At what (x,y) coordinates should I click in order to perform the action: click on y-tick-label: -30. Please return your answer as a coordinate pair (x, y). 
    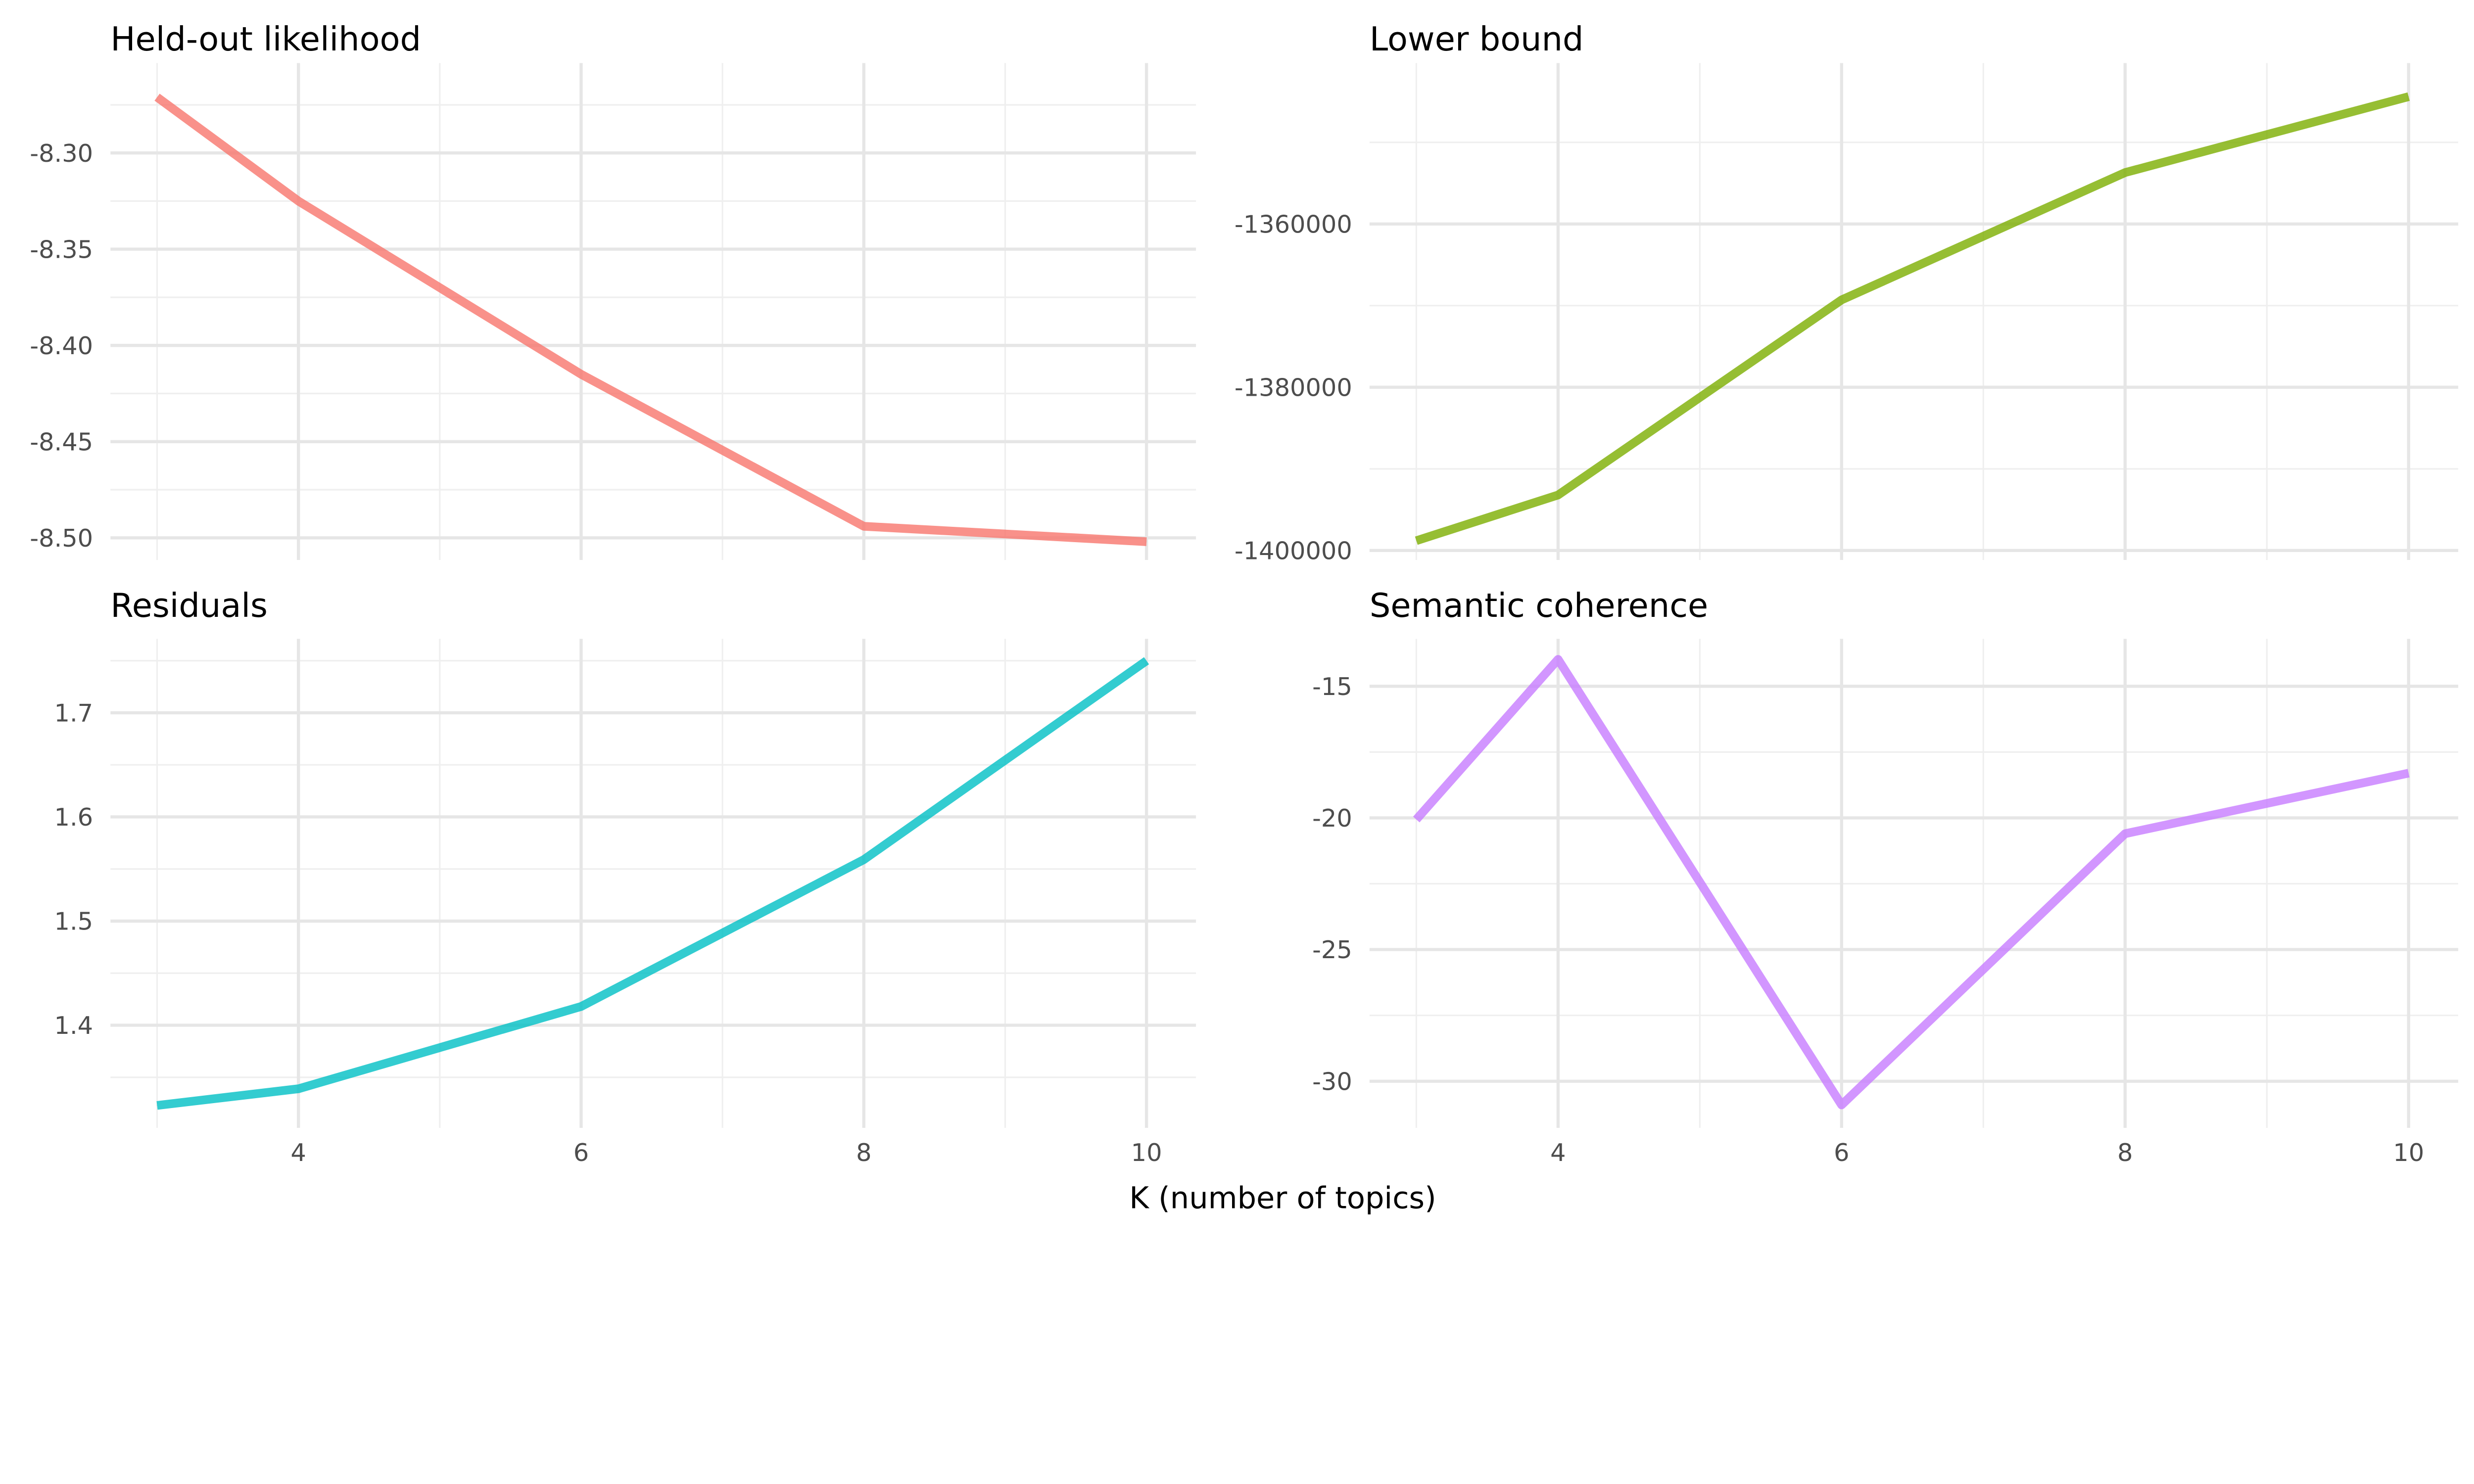
    Looking at the image, I should click on (1332, 1081).